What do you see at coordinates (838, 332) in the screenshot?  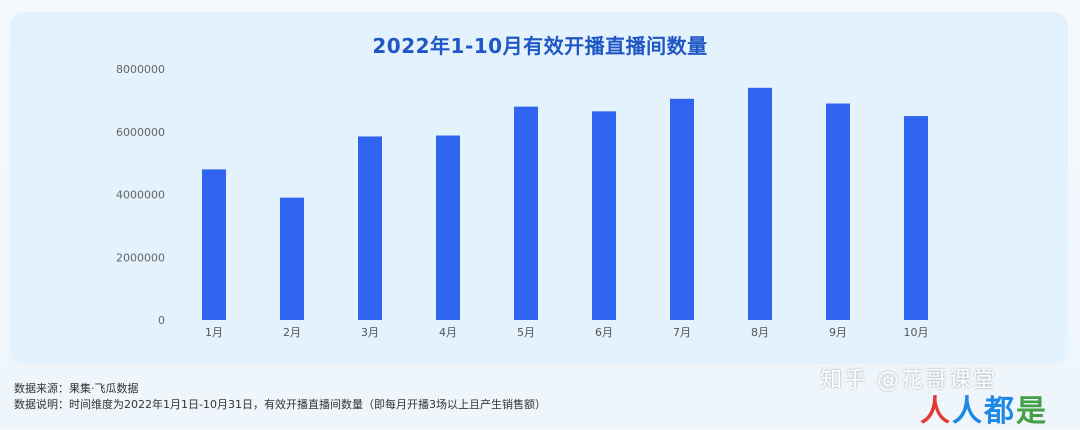 I see `x-tick-label: 9月` at bounding box center [838, 332].